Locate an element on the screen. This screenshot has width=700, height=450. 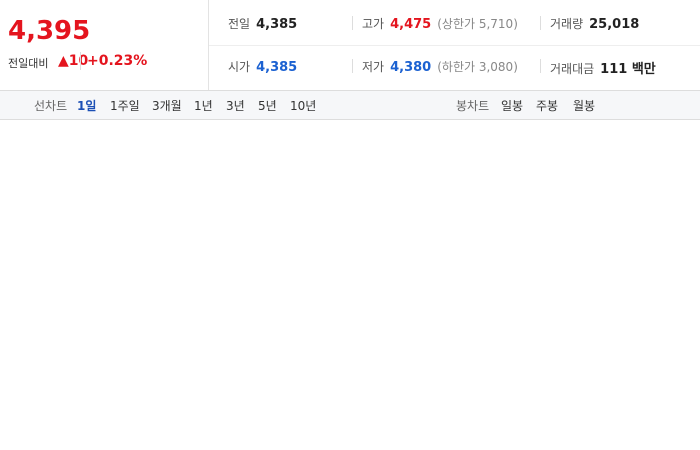
price-panel: 4,395 전일대비 ▲10 +0.23% is located at coordinates (104, 45).